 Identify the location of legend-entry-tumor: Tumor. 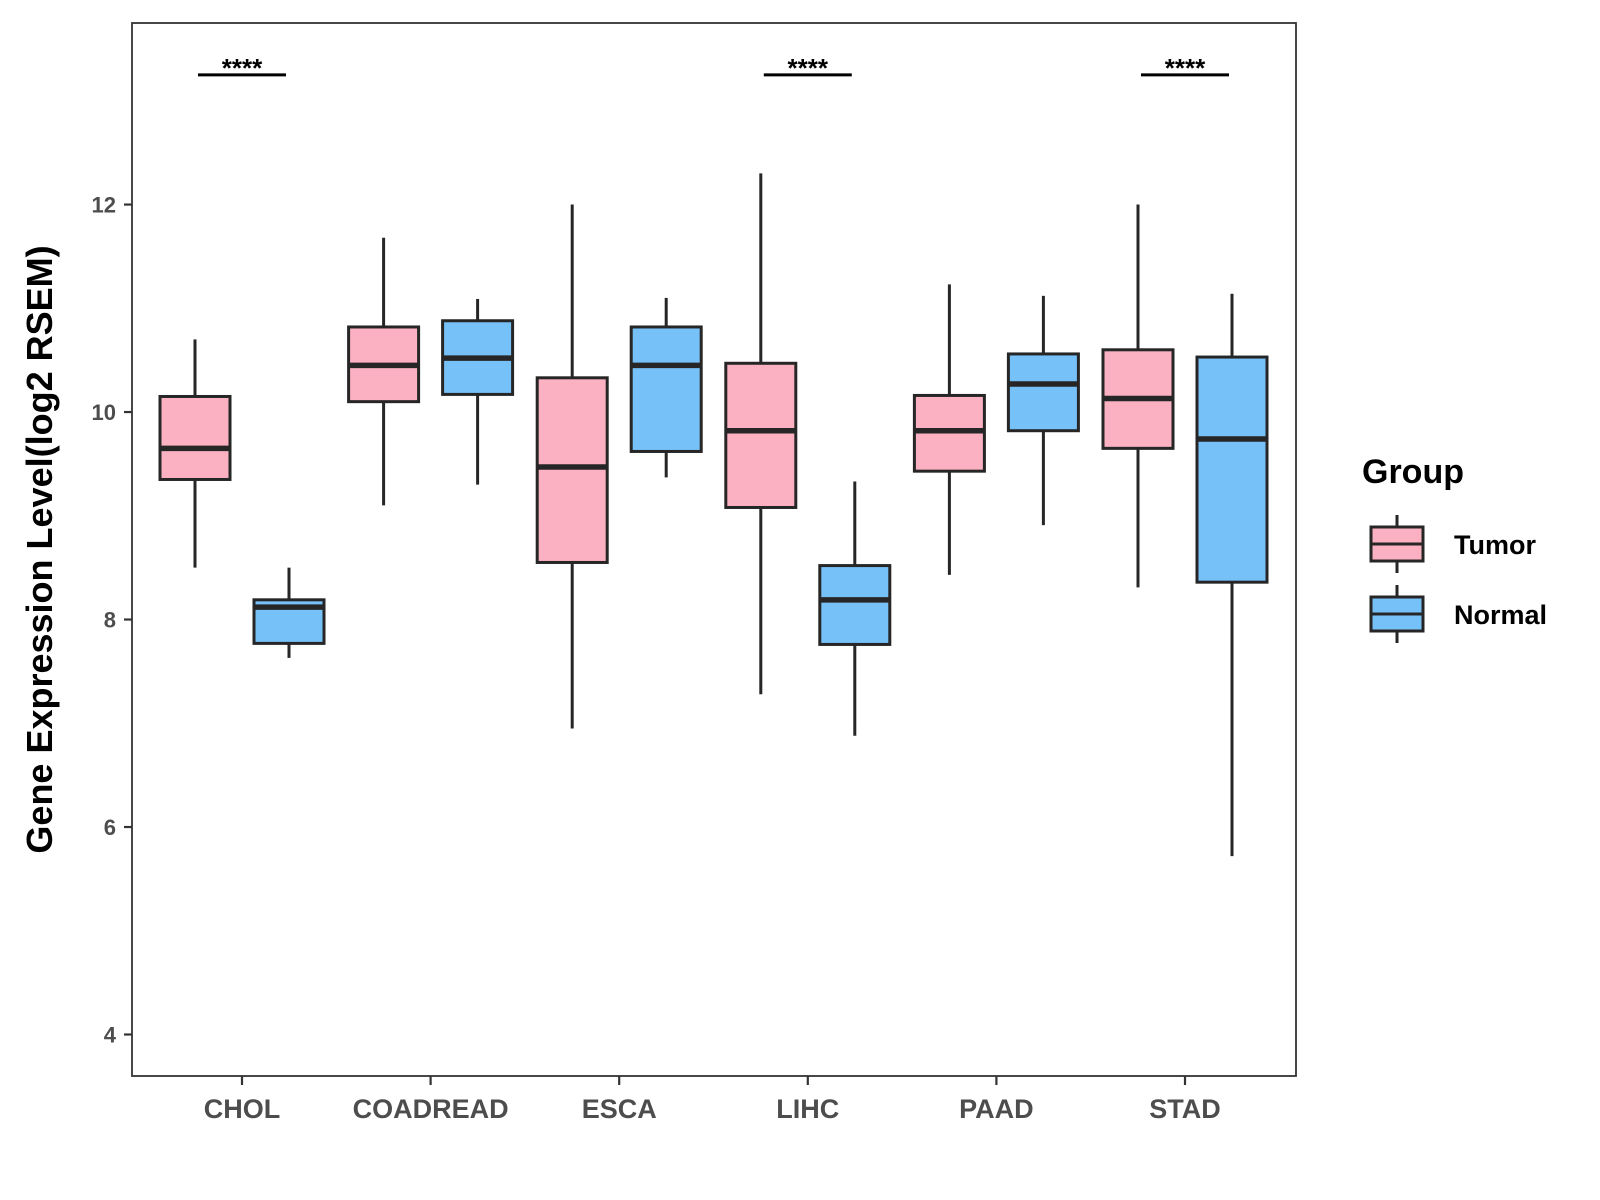
(1452, 544).